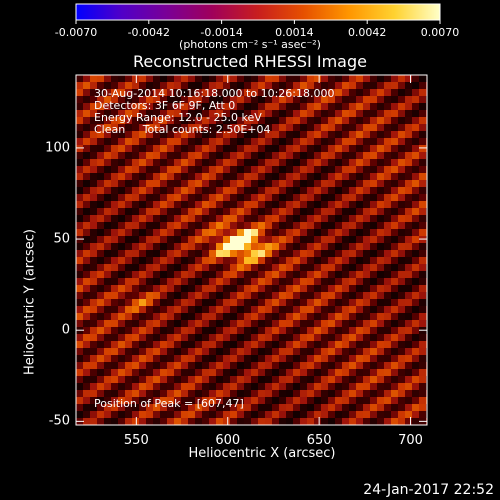 The image size is (500, 500). What do you see at coordinates (57, 148) in the screenshot?
I see `y-tick-label: 100` at bounding box center [57, 148].